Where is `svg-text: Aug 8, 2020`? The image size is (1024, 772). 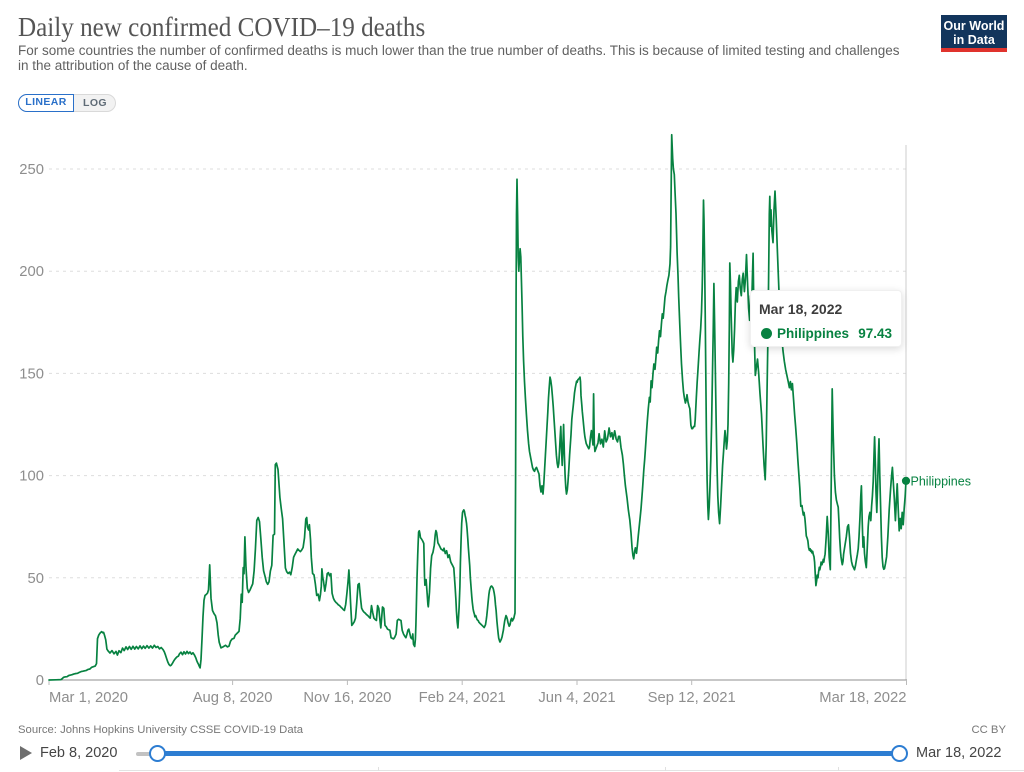
svg-text: Aug 8, 2020 is located at coordinates (233, 698).